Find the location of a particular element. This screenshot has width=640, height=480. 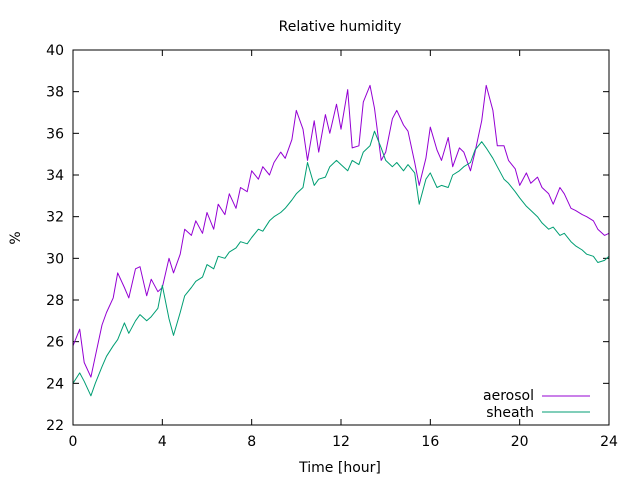

y-tick-label: 32 is located at coordinates (55, 218).